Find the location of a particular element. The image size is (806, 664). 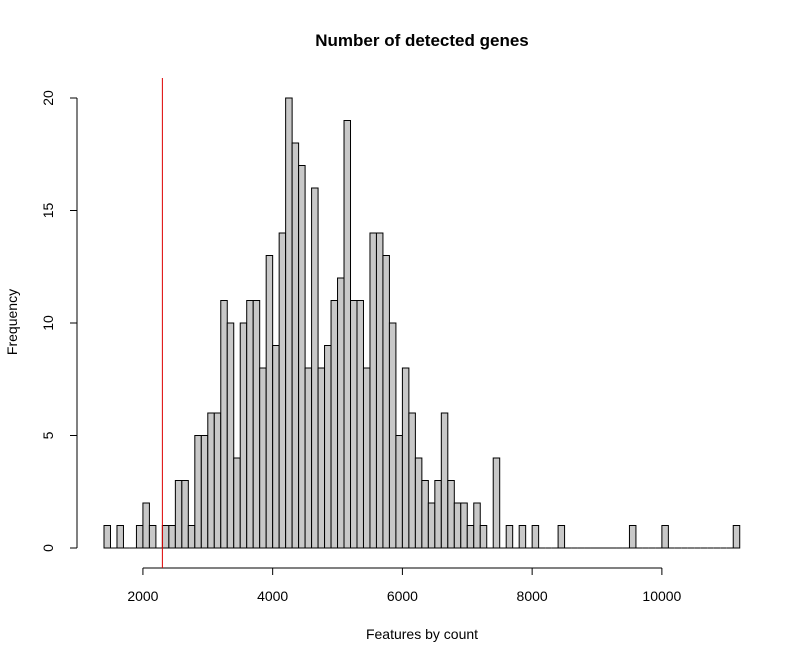

x-tick-label: 2000 is located at coordinates (142, 596).